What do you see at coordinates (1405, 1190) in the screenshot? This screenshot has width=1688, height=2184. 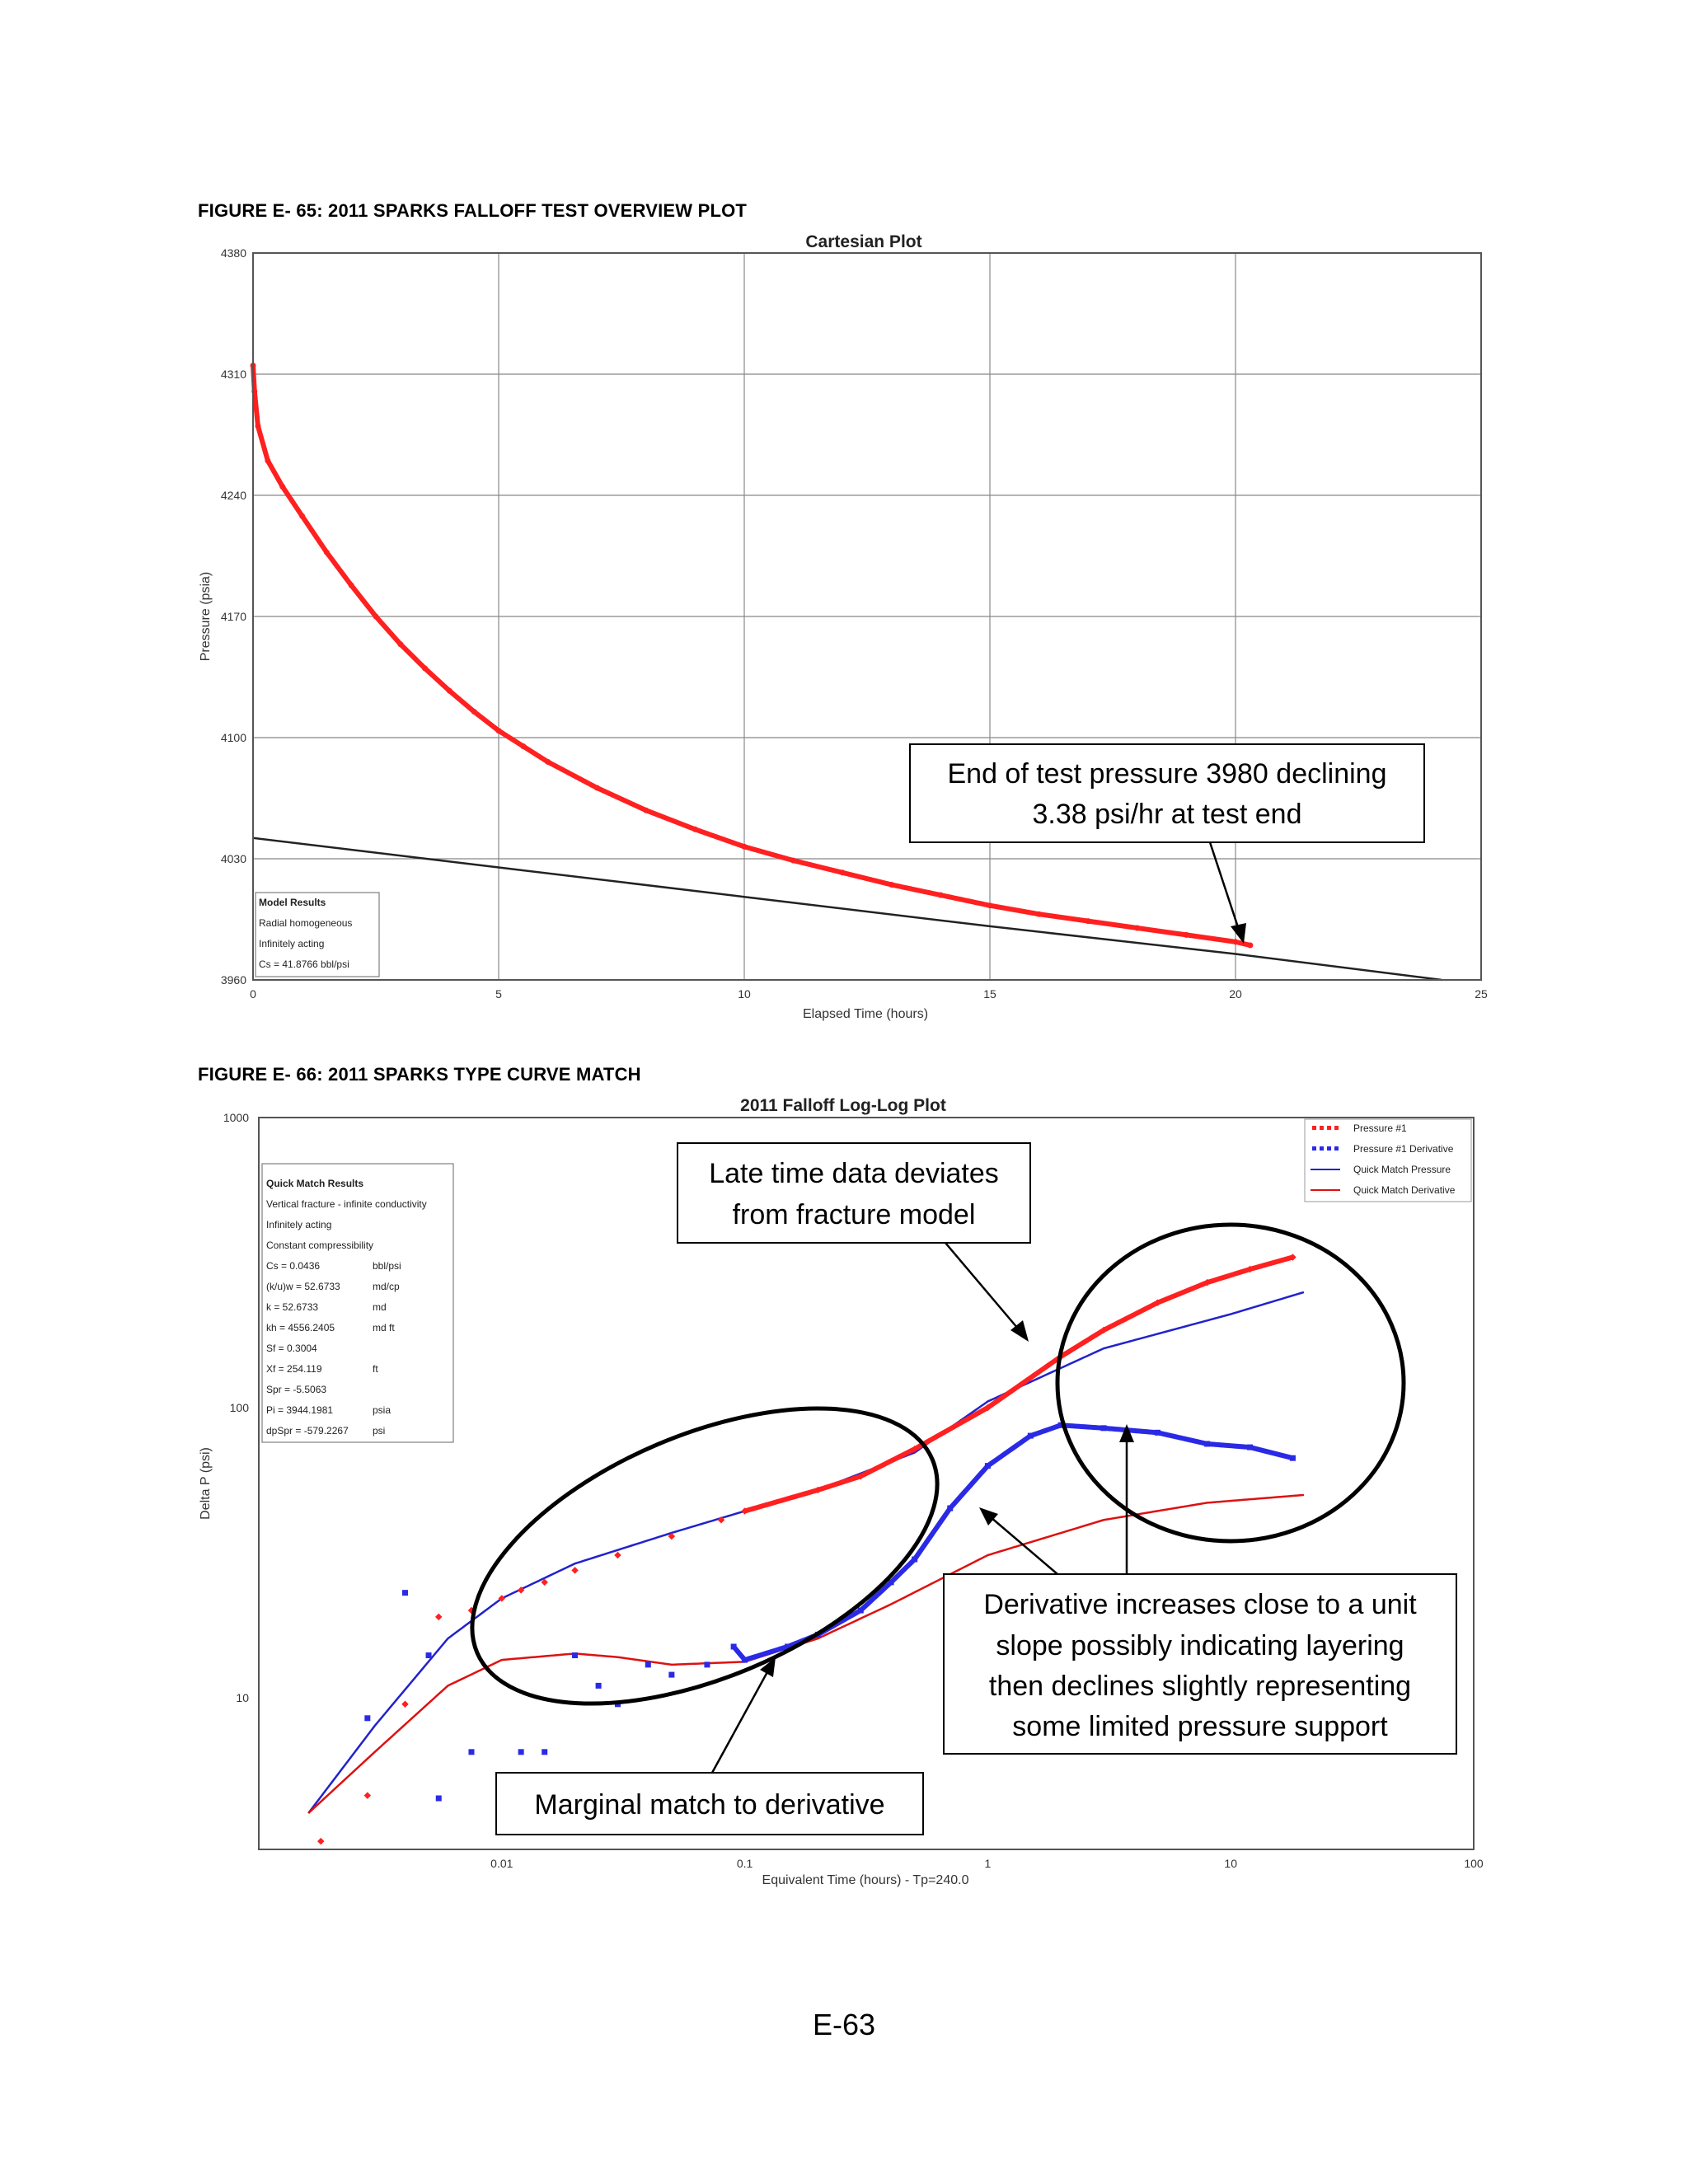 I see `svg-text: Quick Match Derivative` at bounding box center [1405, 1190].